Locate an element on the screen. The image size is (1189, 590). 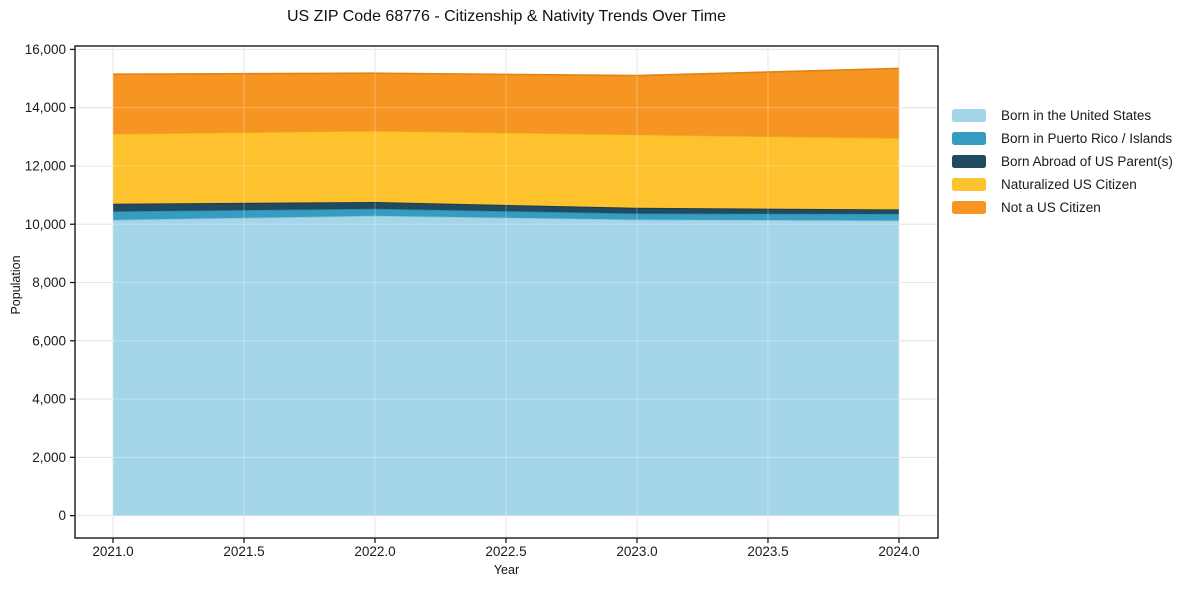
area-born-in-puerto-rico-islands is located at coordinates (506, 214).